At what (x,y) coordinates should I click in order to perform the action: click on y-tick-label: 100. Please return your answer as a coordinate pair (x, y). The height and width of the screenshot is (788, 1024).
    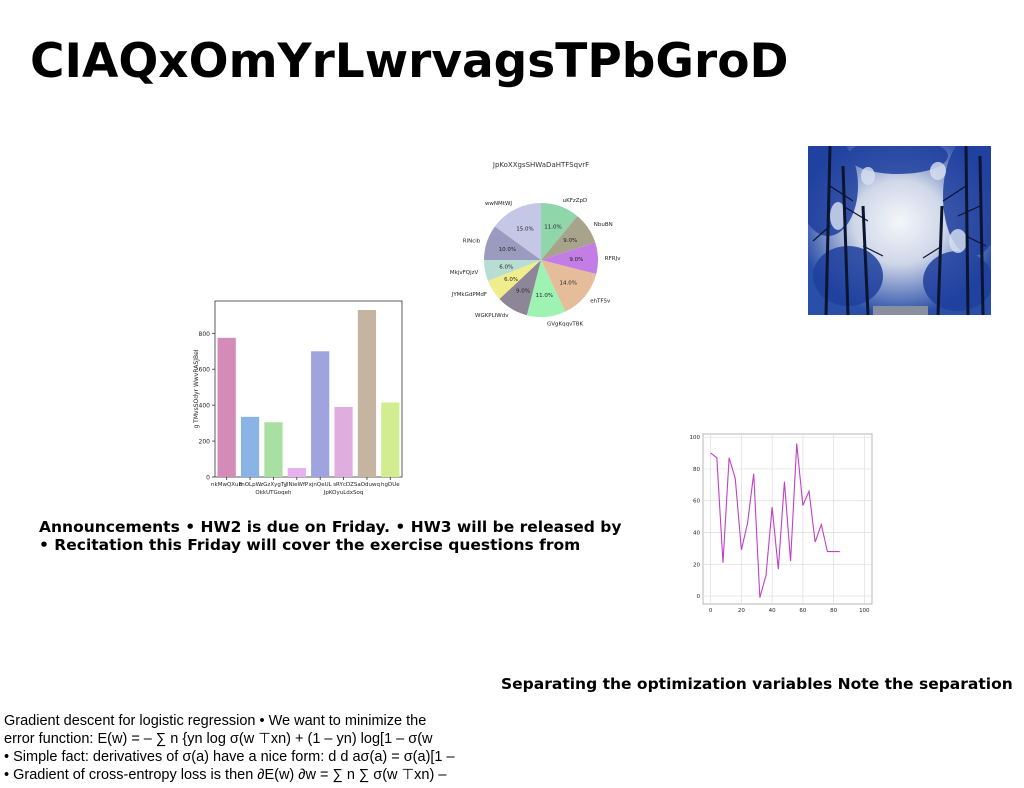
    Looking at the image, I should click on (695, 438).